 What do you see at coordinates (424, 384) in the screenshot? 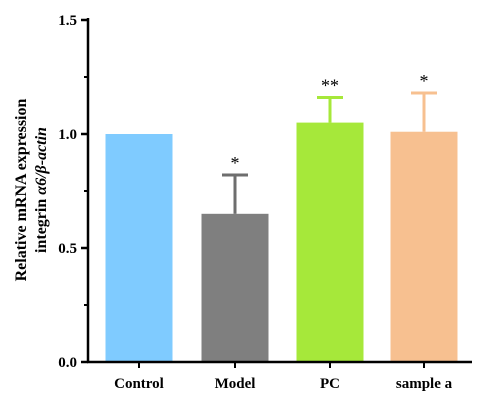
I see `x-tick-label-4: sample a` at bounding box center [424, 384].